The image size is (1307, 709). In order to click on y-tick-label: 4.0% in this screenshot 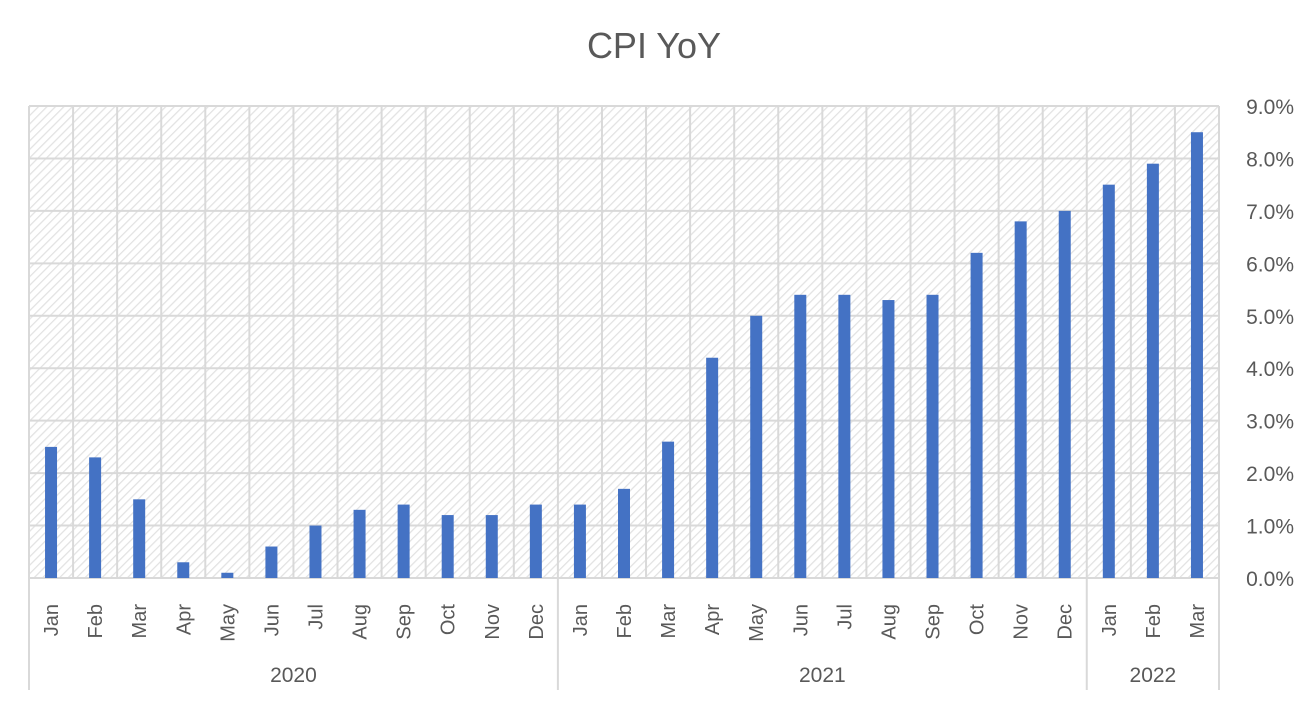, I will do `click(1270, 369)`.